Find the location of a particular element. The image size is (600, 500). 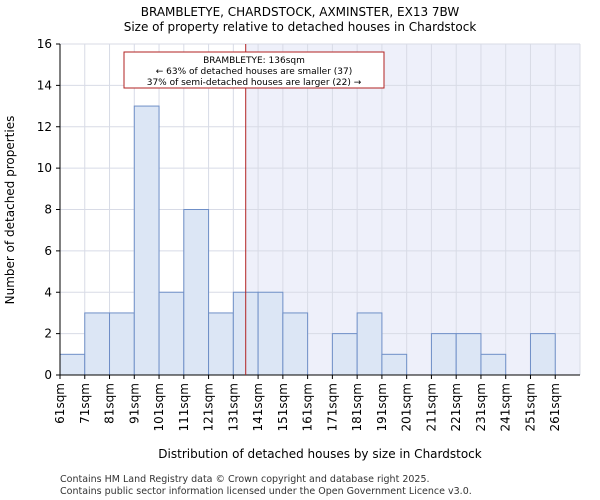

y-tick-label: 10 is located at coordinates (44, 168).